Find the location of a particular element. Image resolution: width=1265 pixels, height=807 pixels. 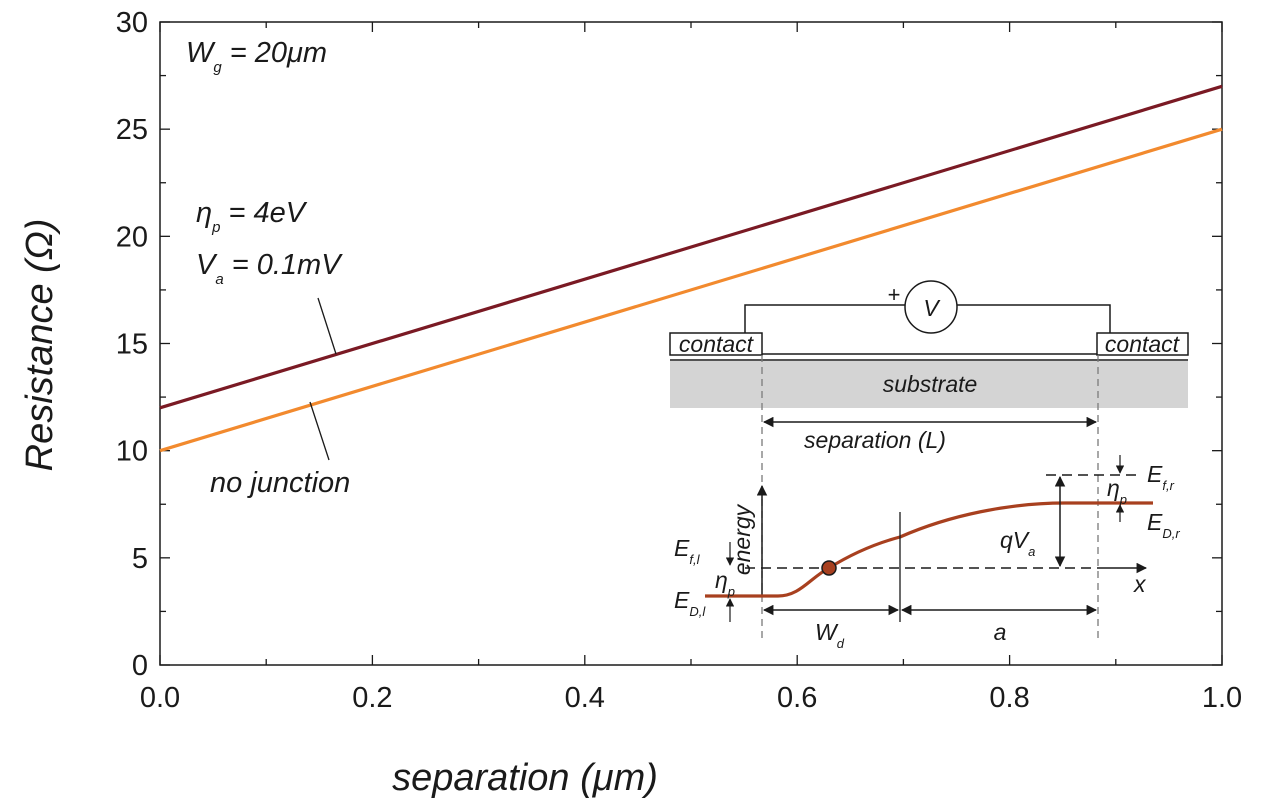

eta-left-label: ηp is located at coordinates (725, 583).